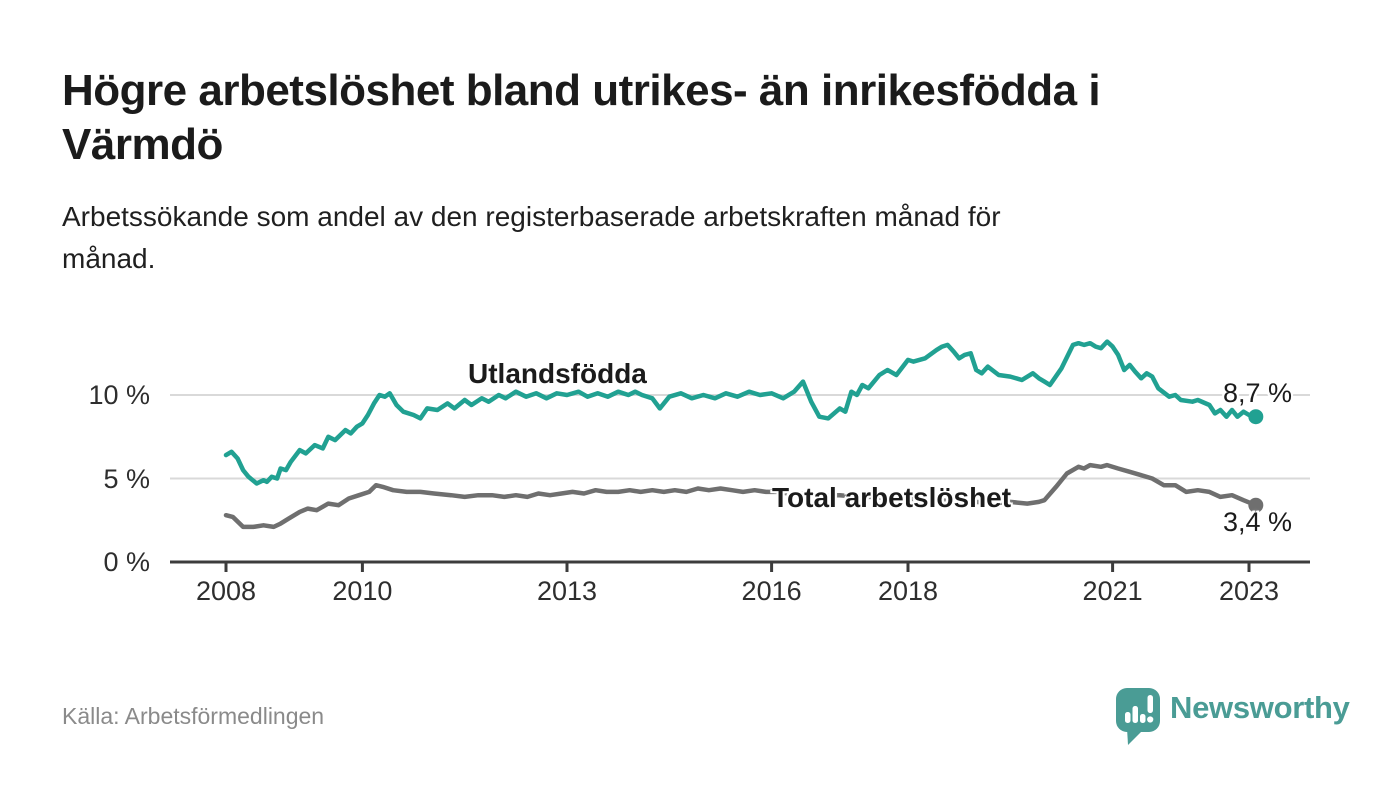 The height and width of the screenshot is (794, 1400). I want to click on series-line-utlandsfodda, so click(741, 412).